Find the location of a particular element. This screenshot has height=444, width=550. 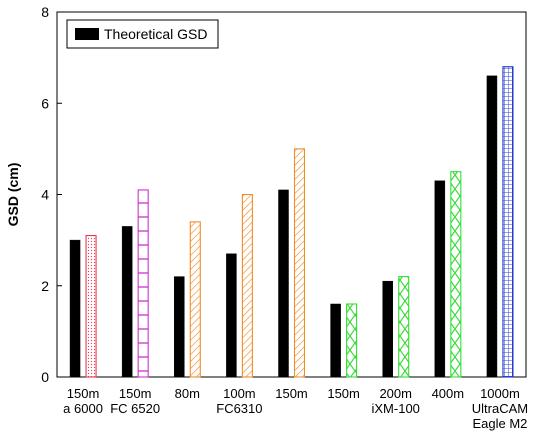

x-tick-label: UltraCAM is located at coordinates (500, 408).